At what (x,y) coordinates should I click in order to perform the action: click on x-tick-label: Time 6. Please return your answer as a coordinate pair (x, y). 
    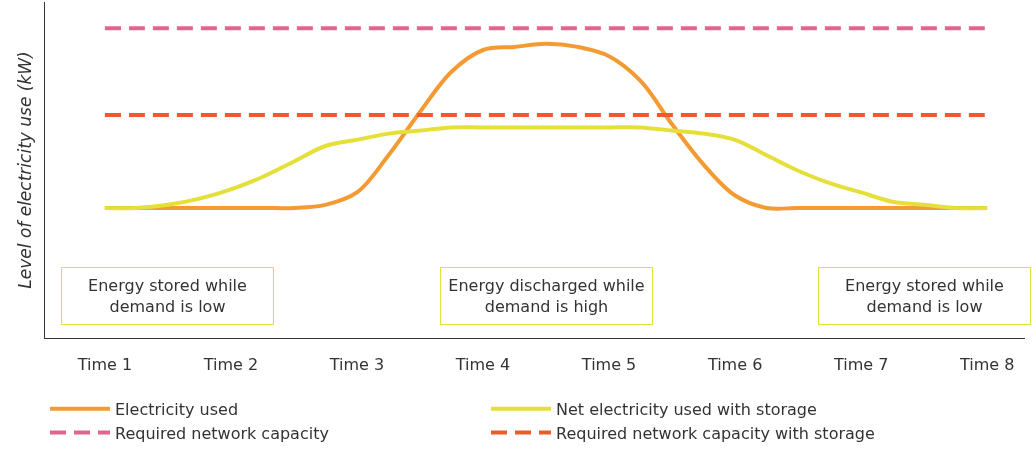
    Looking at the image, I should click on (734, 365).